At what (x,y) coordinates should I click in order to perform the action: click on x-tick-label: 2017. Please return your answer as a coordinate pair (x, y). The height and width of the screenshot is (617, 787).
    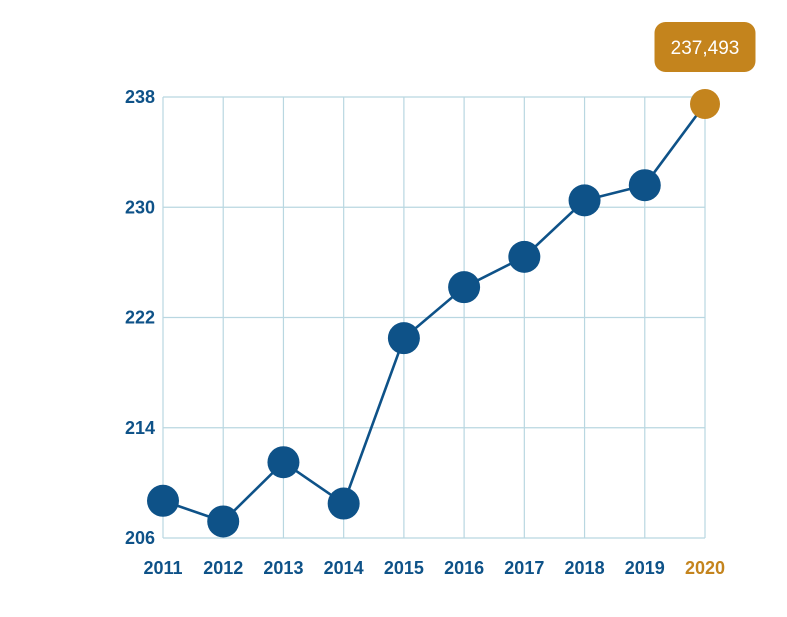
    Looking at the image, I should click on (524, 568).